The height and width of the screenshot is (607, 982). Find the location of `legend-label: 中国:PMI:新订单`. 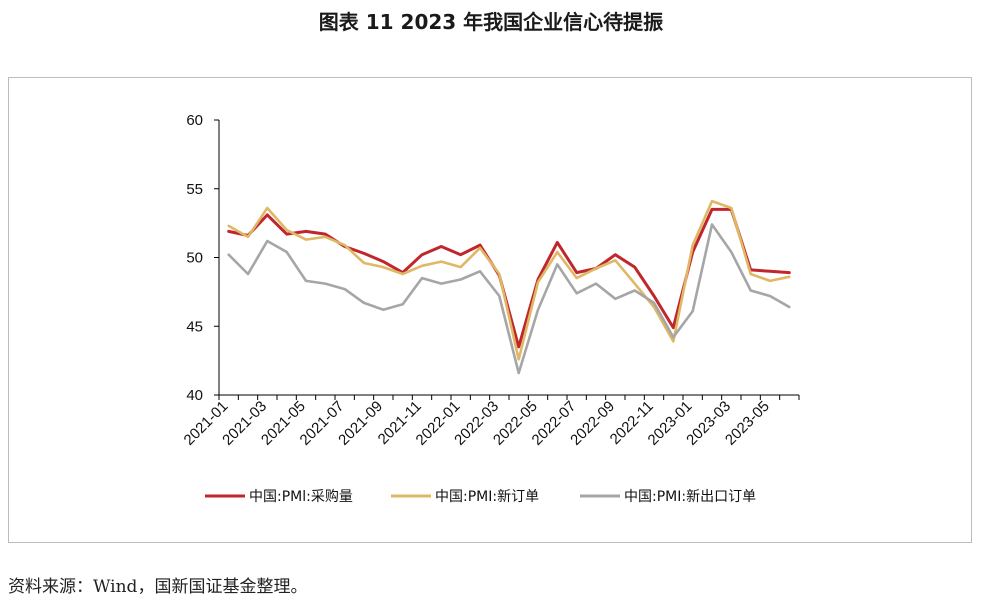

legend-label: 中国:PMI:新订单 is located at coordinates (487, 497).